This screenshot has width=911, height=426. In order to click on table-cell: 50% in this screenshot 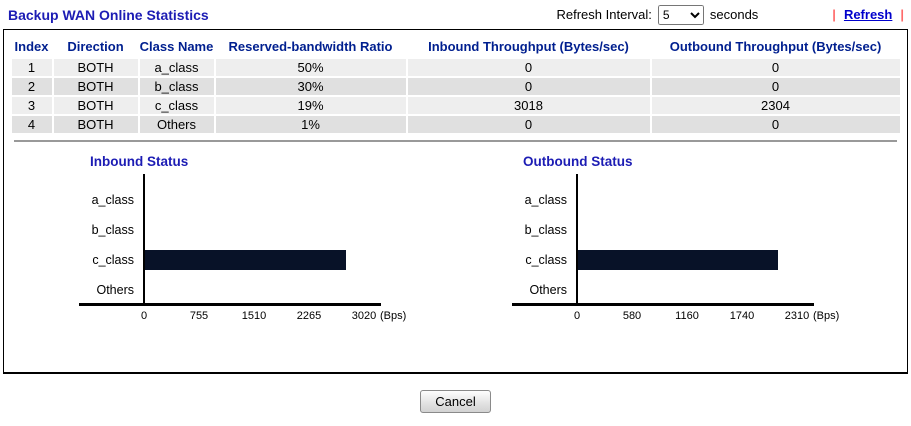, I will do `click(310, 67)`.